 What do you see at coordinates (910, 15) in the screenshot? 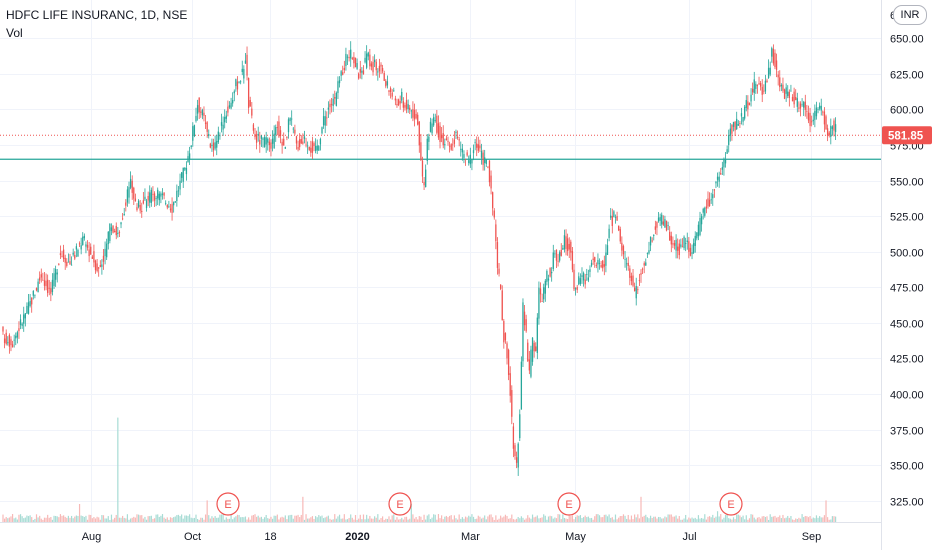
I see `currency-button: INR` at bounding box center [910, 15].